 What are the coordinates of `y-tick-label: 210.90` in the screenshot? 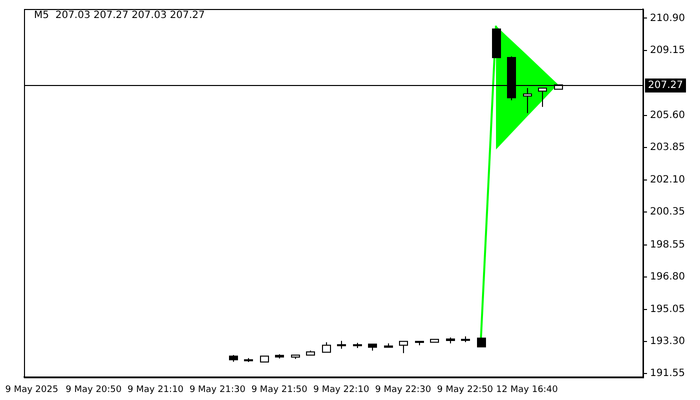 It's located at (667, 18).